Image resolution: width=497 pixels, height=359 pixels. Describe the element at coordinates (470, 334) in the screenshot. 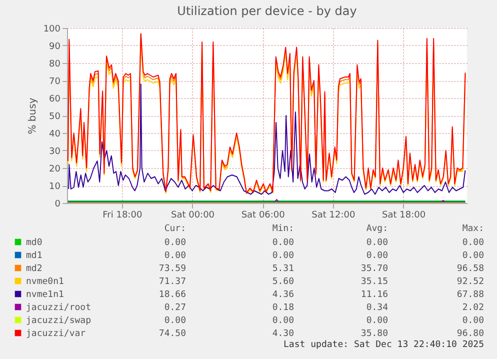

I see `text: 96.80` at that location.